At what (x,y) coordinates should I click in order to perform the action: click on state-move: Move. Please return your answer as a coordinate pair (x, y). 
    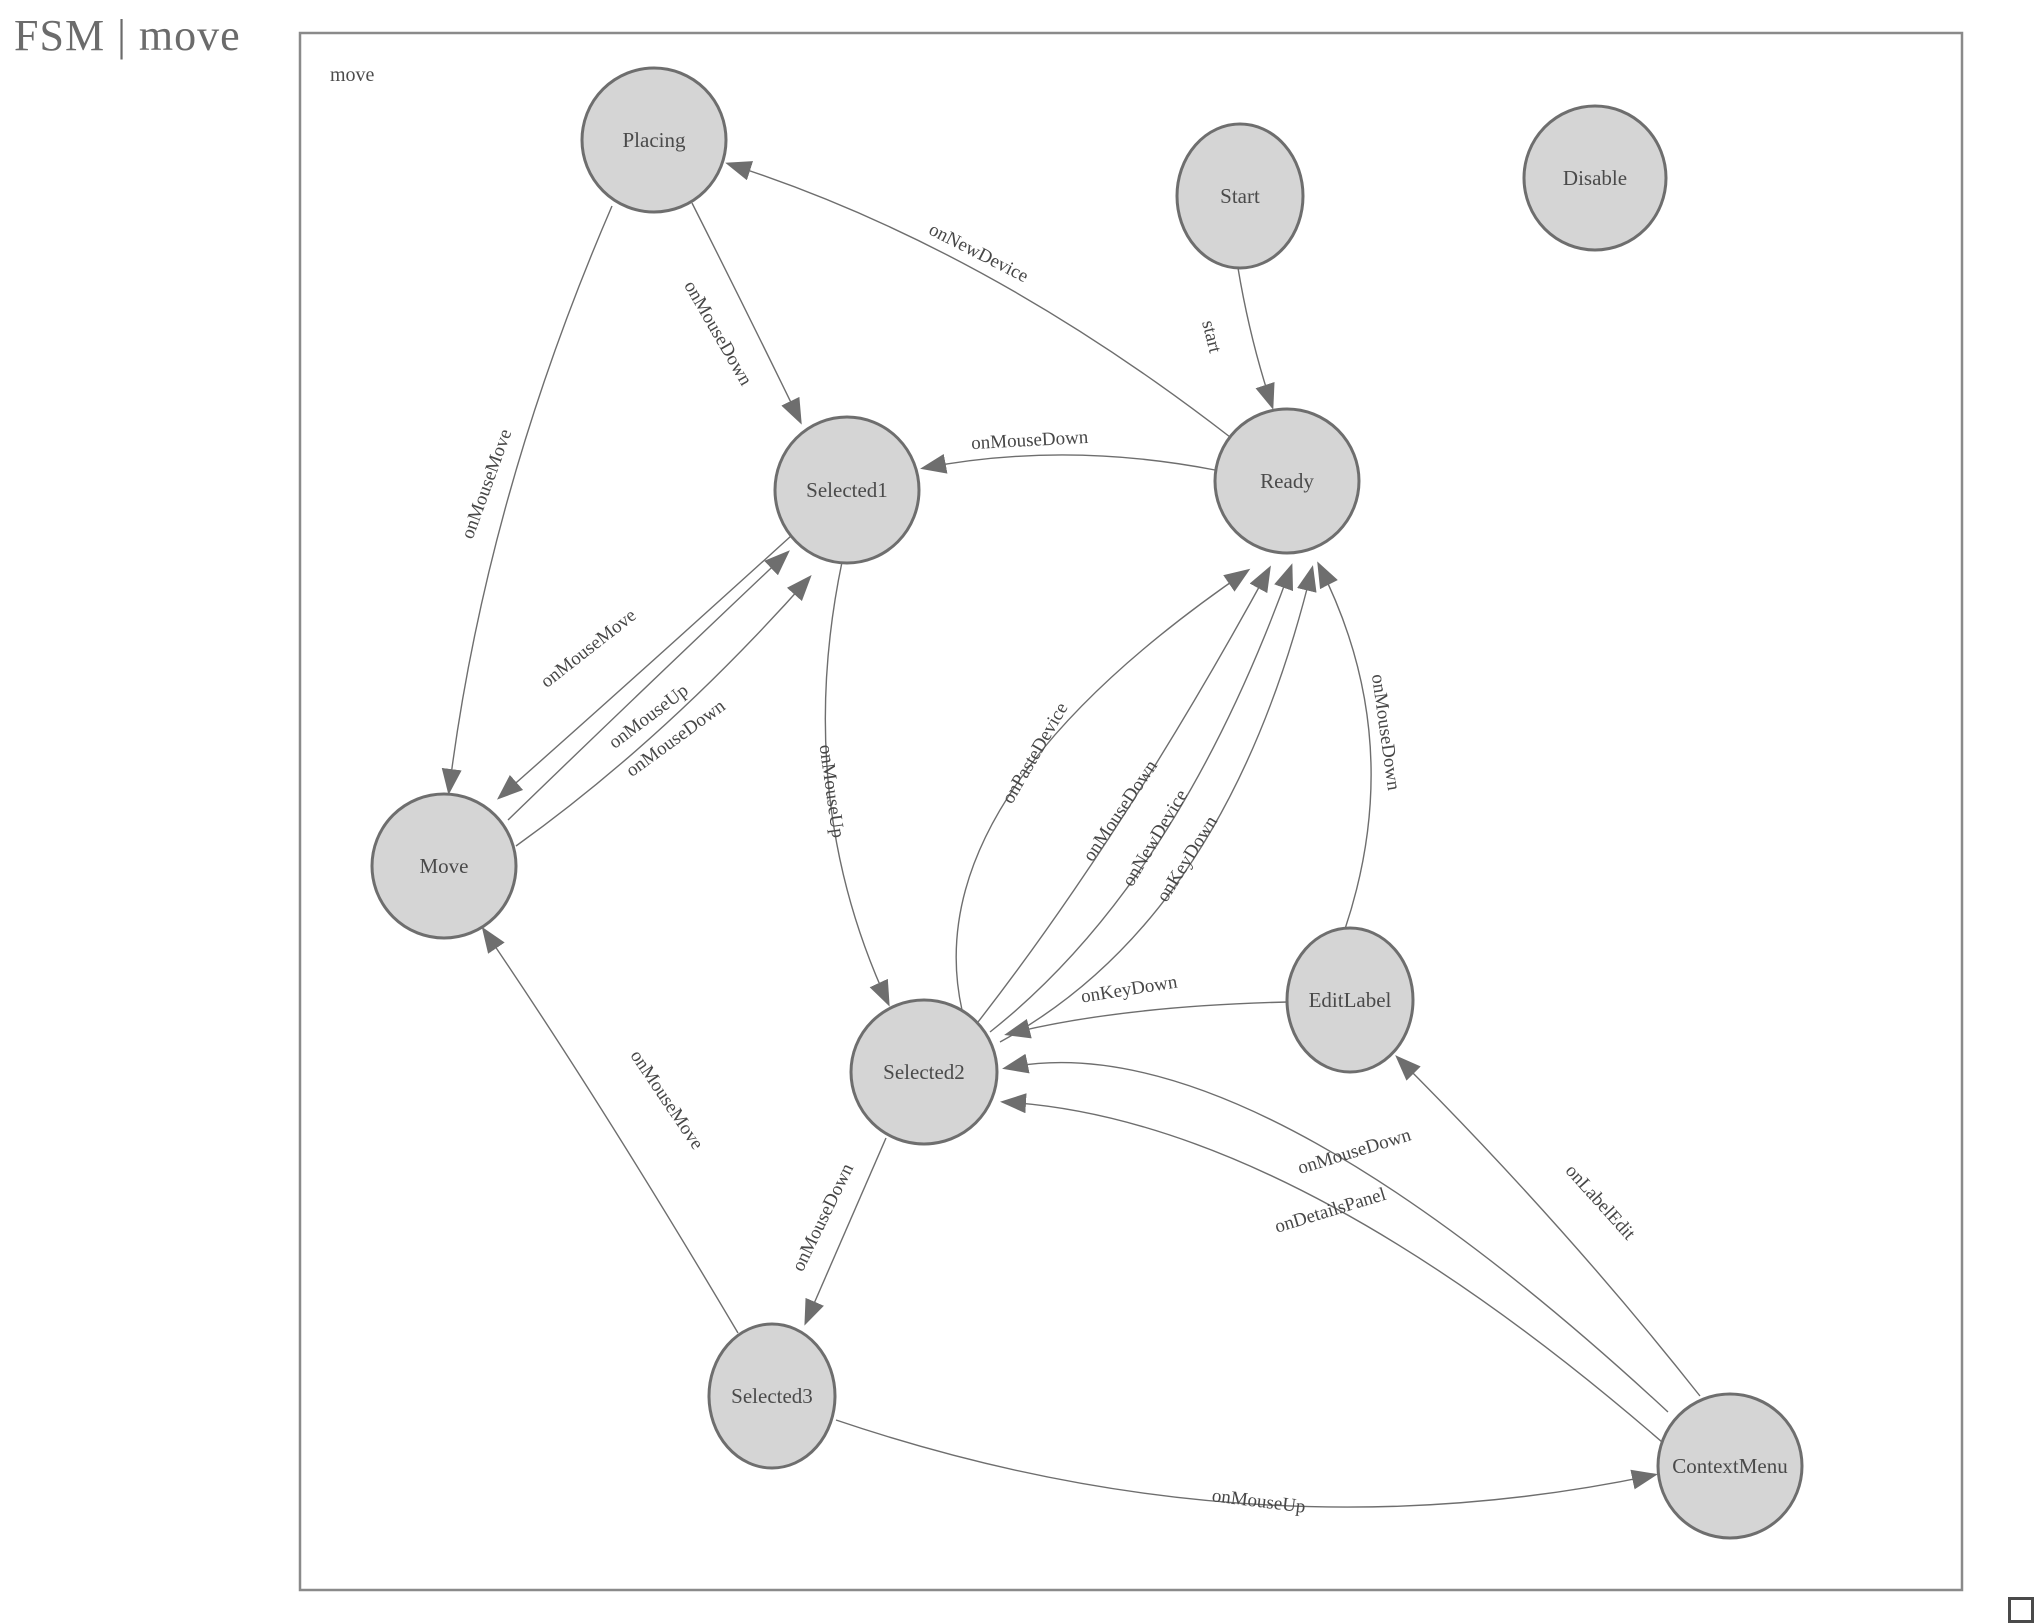
    Looking at the image, I should click on (444, 866).